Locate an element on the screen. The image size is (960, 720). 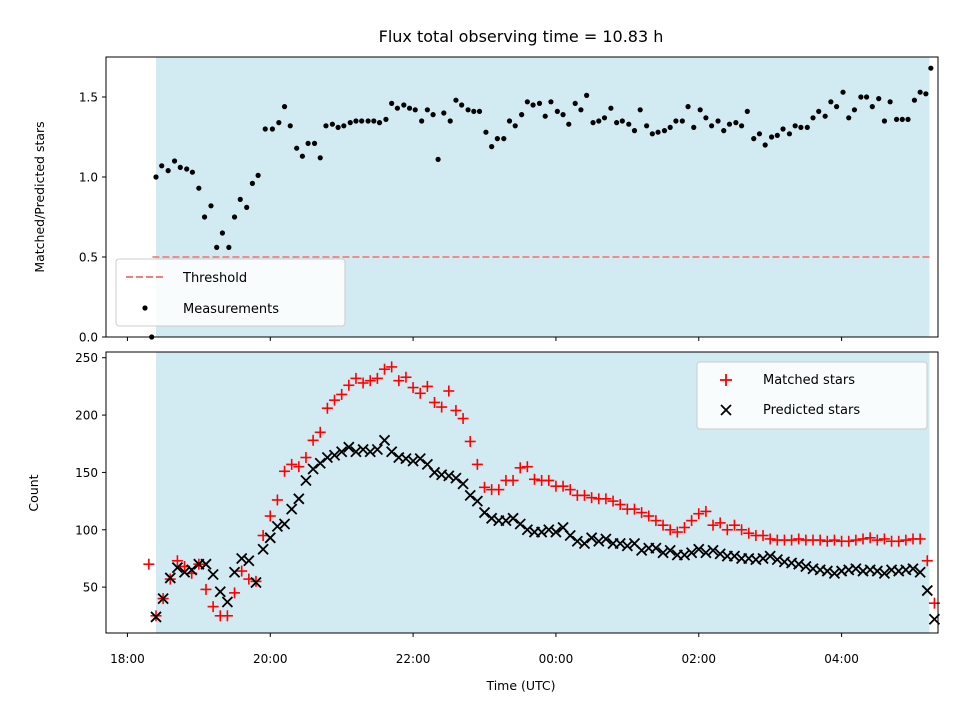
count-y-tick-label: 100 is located at coordinates (86, 530).